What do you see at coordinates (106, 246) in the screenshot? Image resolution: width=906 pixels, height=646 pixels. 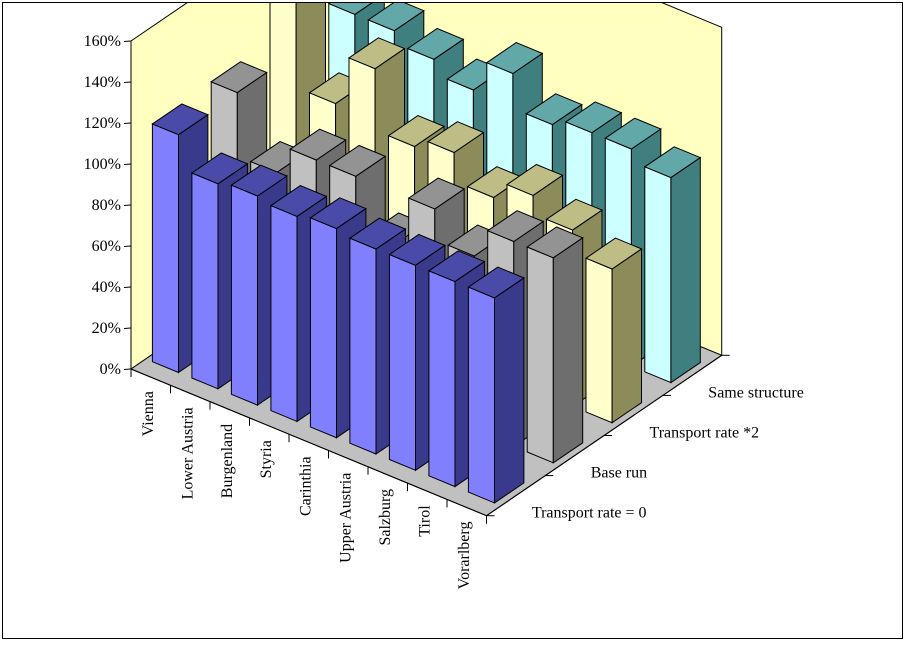 I see `y-tick-label: 60%` at bounding box center [106, 246].